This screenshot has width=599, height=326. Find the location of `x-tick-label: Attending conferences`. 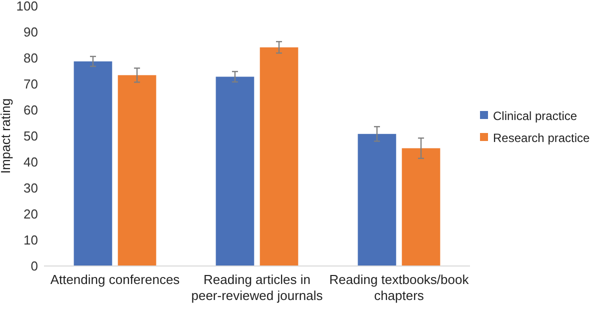

x-tick-label: Attending conferences is located at coordinates (115, 279).